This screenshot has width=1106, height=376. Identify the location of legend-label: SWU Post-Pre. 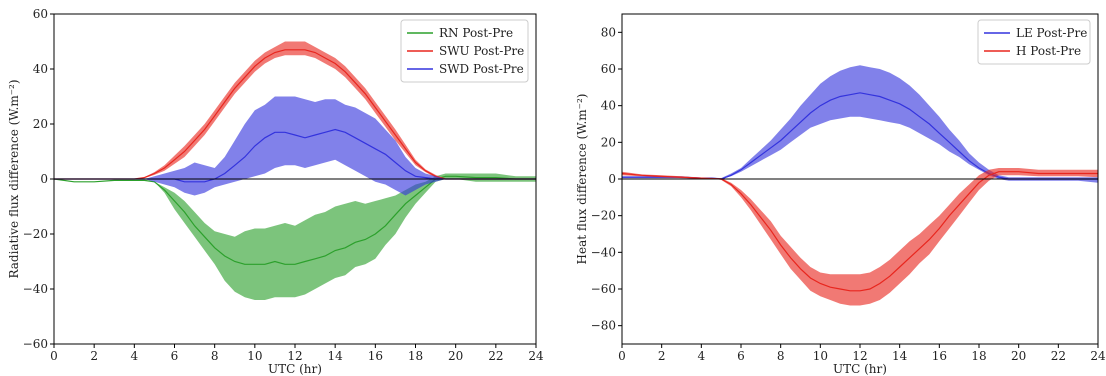
(481, 51).